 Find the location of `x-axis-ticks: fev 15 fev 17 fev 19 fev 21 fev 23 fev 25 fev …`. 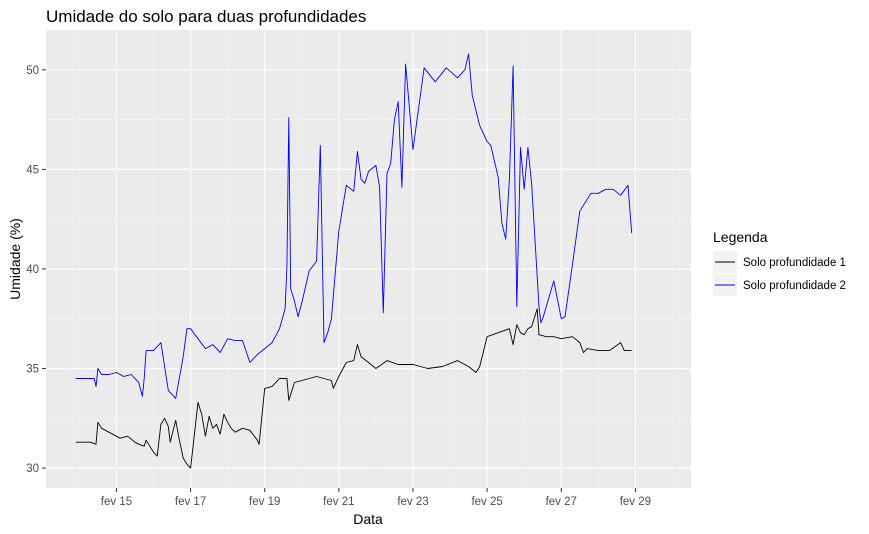

x-axis-ticks: fev 15 fev 17 fev 19 fev 21 fev 23 fev 25 fev … is located at coordinates (376, 498).